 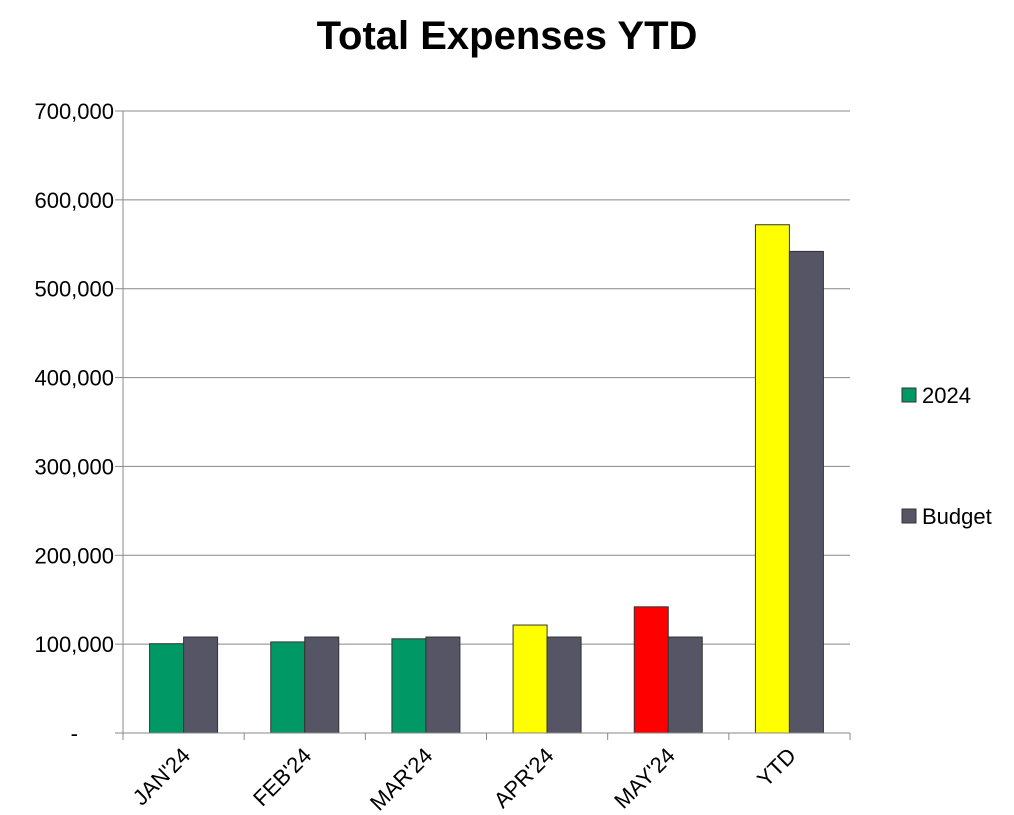 What do you see at coordinates (524, 778) in the screenshot?
I see `x-tick-label: APR'24` at bounding box center [524, 778].